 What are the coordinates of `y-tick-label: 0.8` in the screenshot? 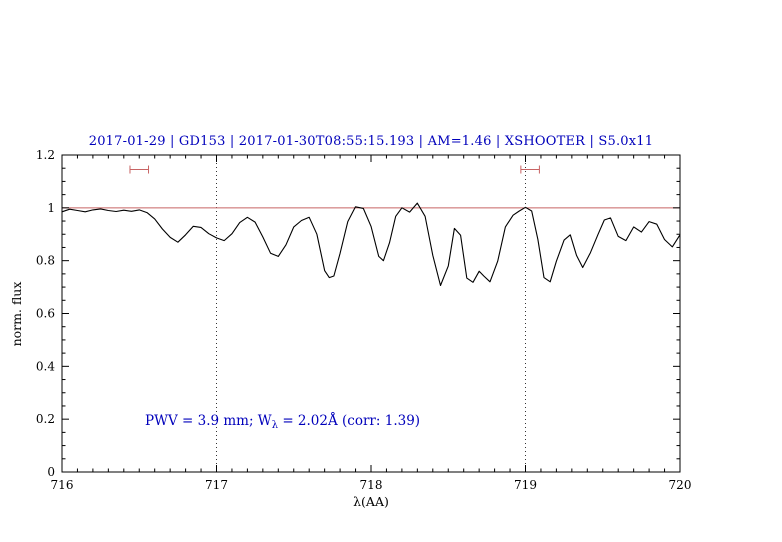 It's located at (45, 261).